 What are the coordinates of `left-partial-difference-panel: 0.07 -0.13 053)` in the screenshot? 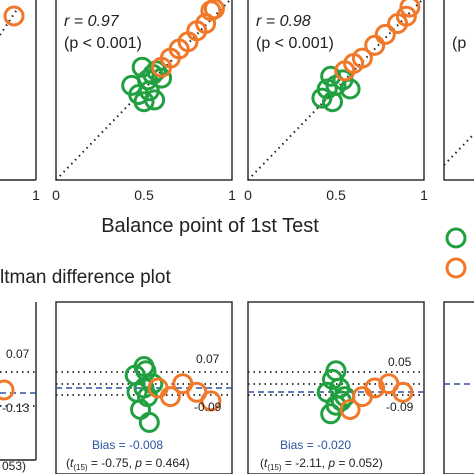 It's located at (18, 387).